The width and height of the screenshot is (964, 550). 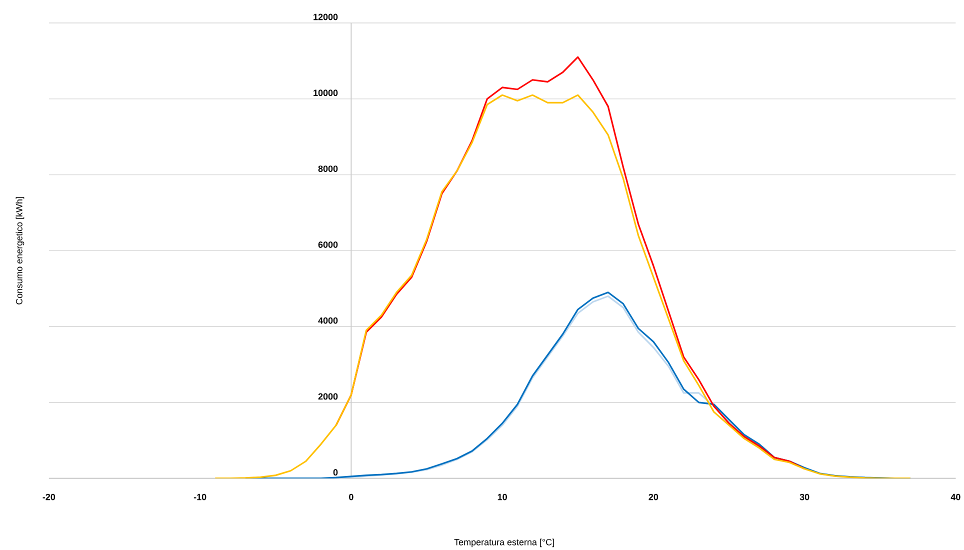 I want to click on x-tick-label: -20, so click(x=49, y=497).